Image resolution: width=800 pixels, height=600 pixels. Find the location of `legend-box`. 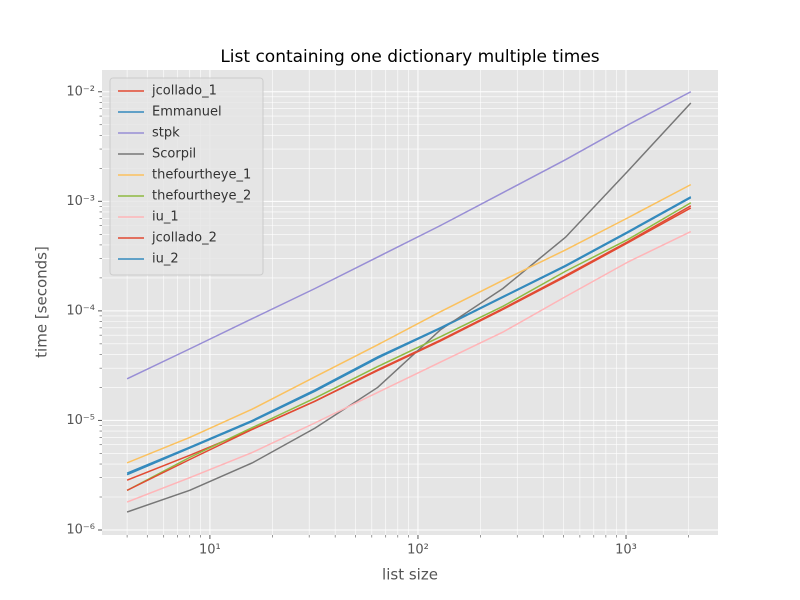

legend-box is located at coordinates (186, 176).